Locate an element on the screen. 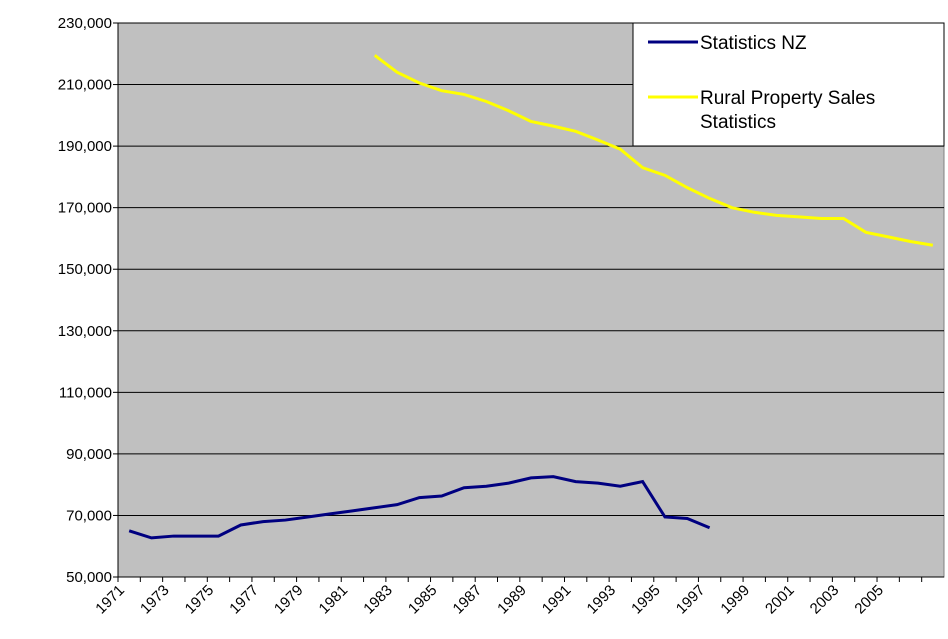 The height and width of the screenshot is (639, 948). x-tick-label: 1977 is located at coordinates (244, 600).